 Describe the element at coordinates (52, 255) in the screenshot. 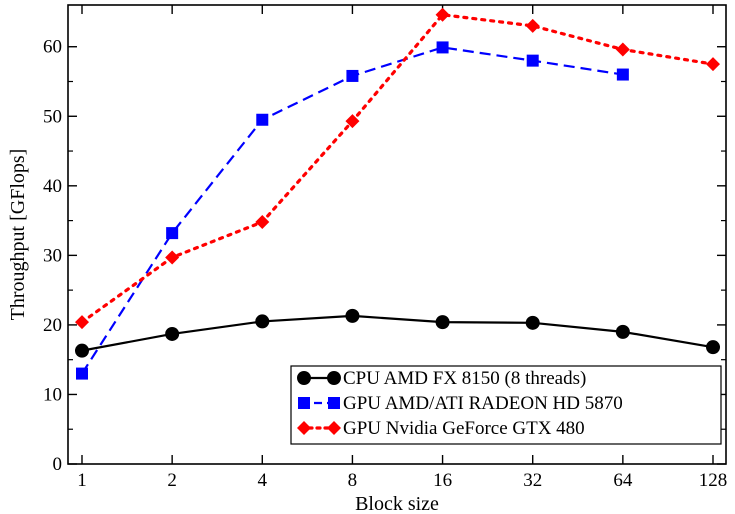

I see `y-tick-label: 30` at that location.